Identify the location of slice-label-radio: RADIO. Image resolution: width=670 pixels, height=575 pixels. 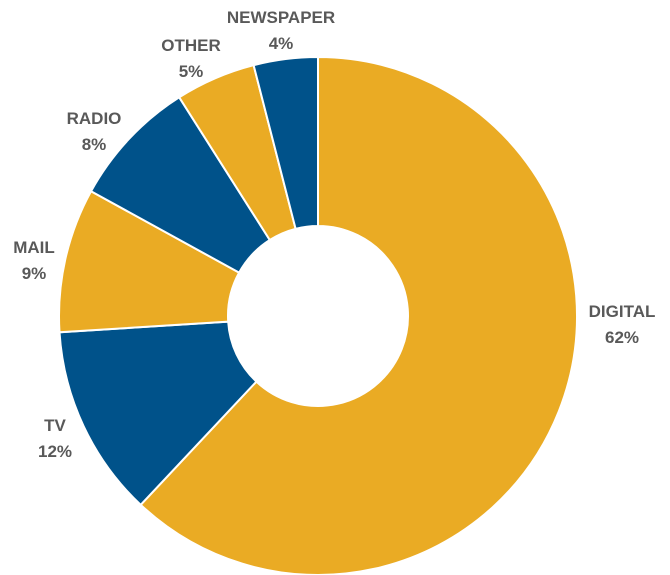
(94, 118).